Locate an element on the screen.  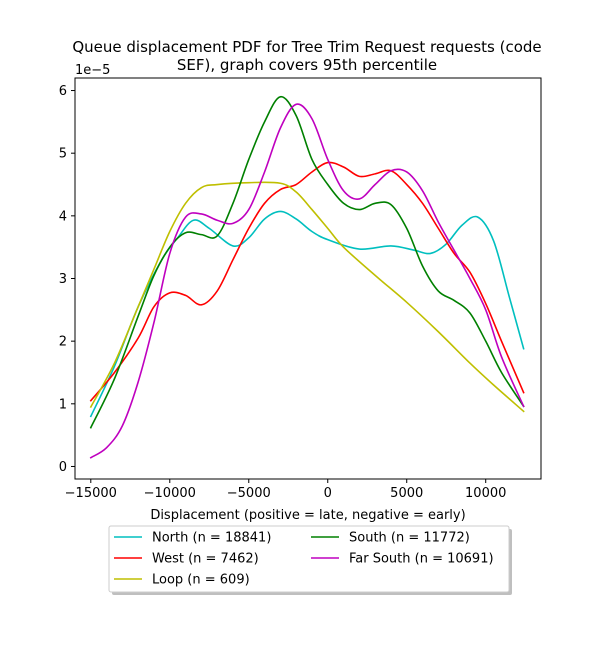
y-tick-label: 1 is located at coordinates (63, 404).